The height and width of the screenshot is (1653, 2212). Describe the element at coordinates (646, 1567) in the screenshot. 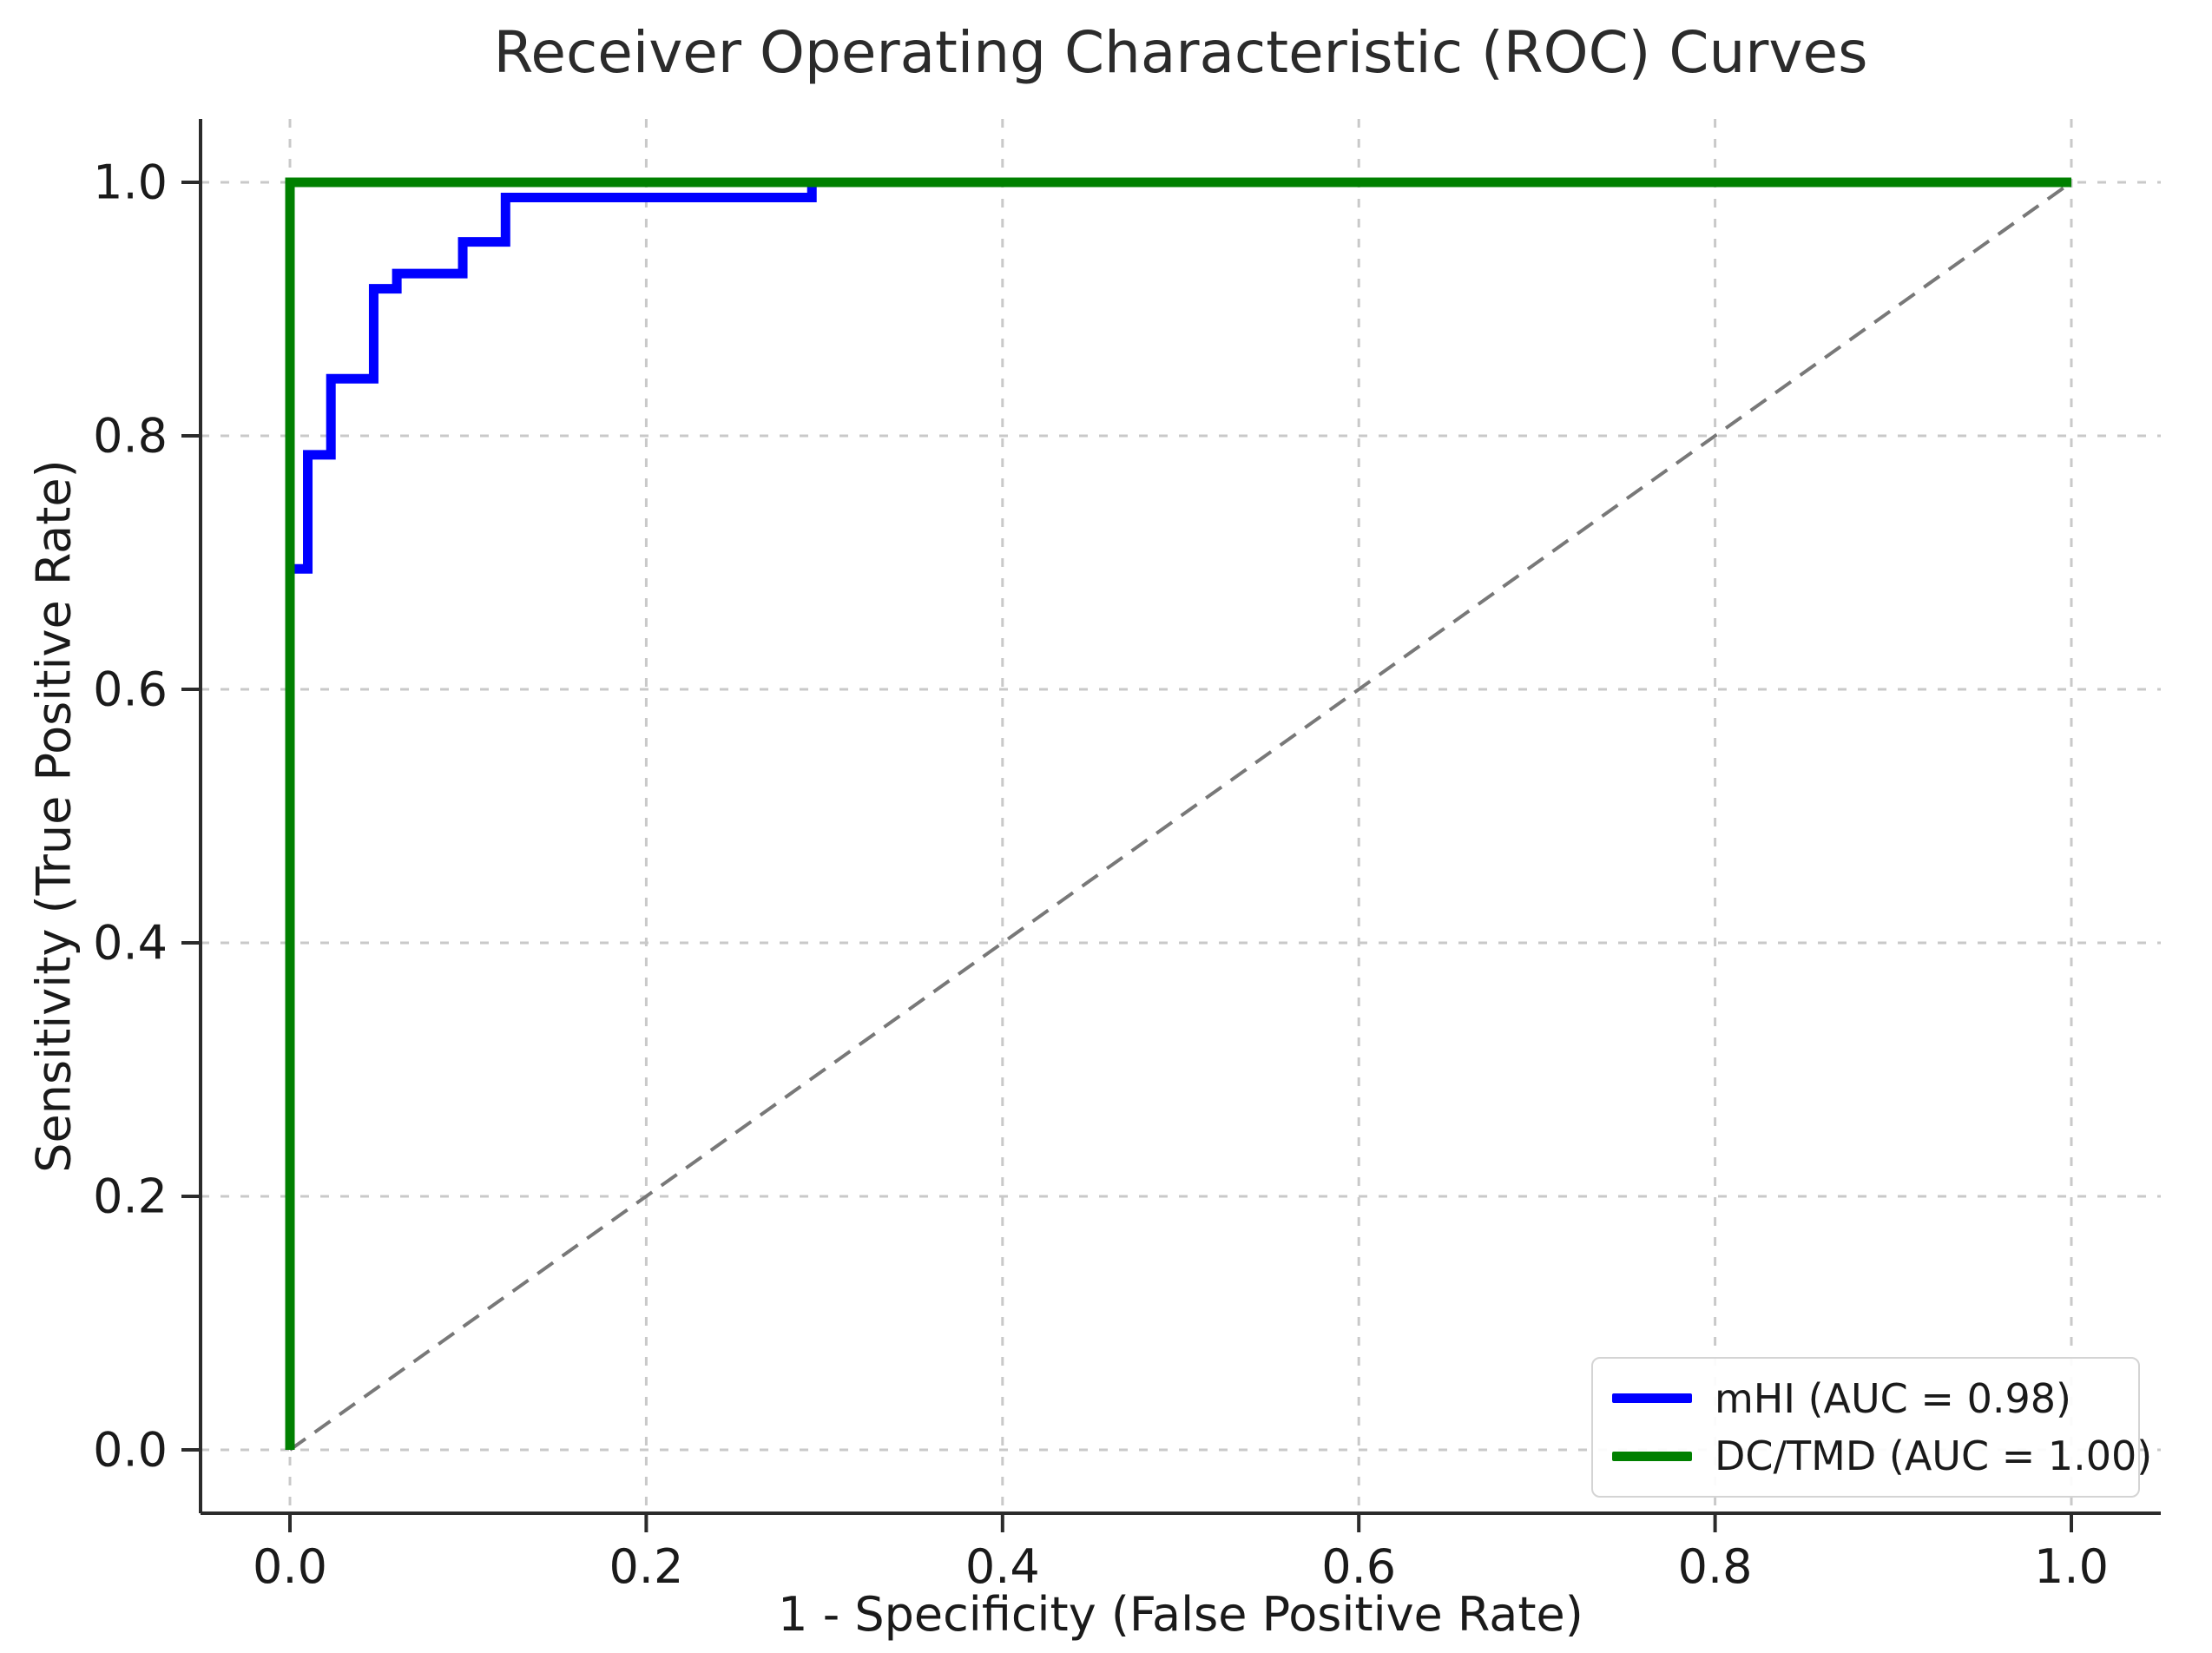

I see `x-tick-label: 0.2` at that location.